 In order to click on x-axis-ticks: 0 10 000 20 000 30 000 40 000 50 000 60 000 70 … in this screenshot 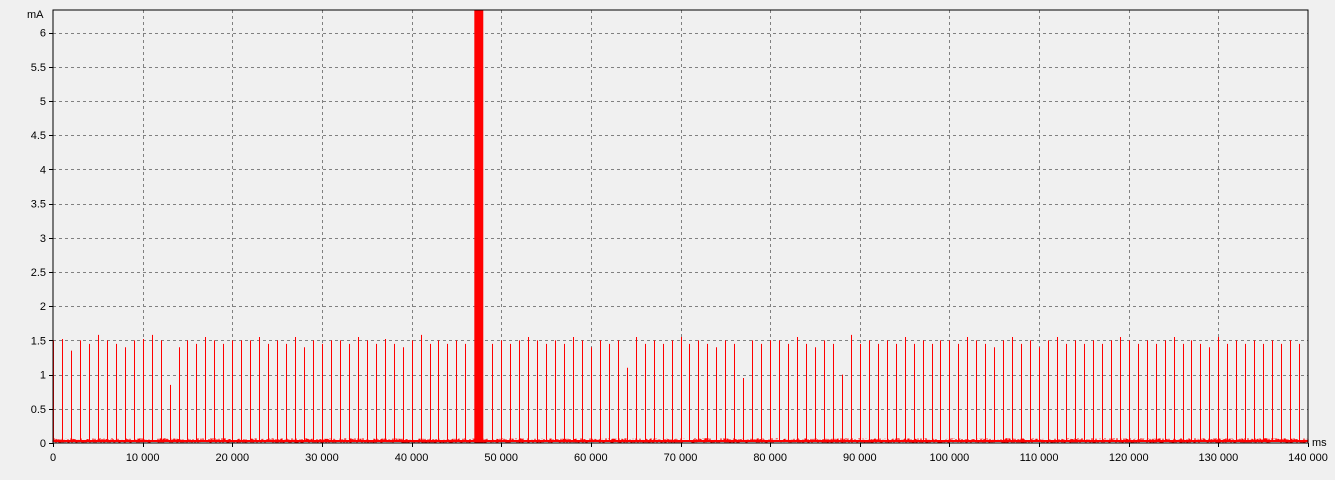, I will do `click(689, 453)`.